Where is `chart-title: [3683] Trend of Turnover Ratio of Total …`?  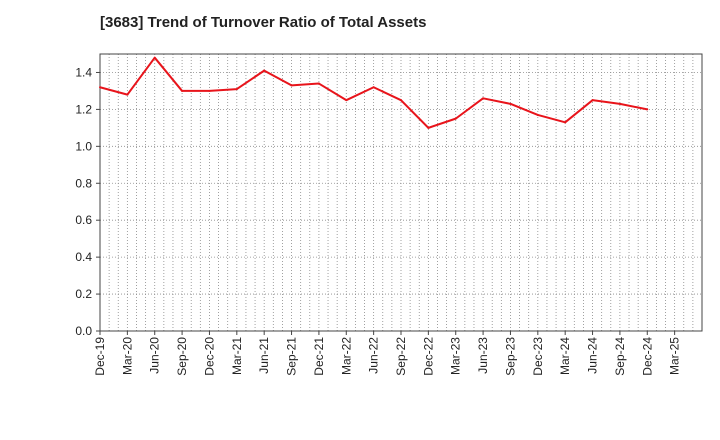
chart-title: [3683] Trend of Turnover Ratio of Total … is located at coordinates (263, 22).